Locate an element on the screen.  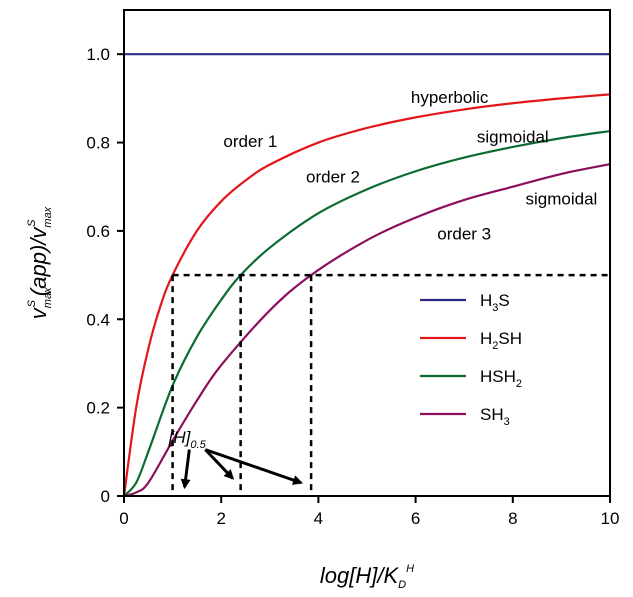
annotation-1: order 1 is located at coordinates (250, 141).